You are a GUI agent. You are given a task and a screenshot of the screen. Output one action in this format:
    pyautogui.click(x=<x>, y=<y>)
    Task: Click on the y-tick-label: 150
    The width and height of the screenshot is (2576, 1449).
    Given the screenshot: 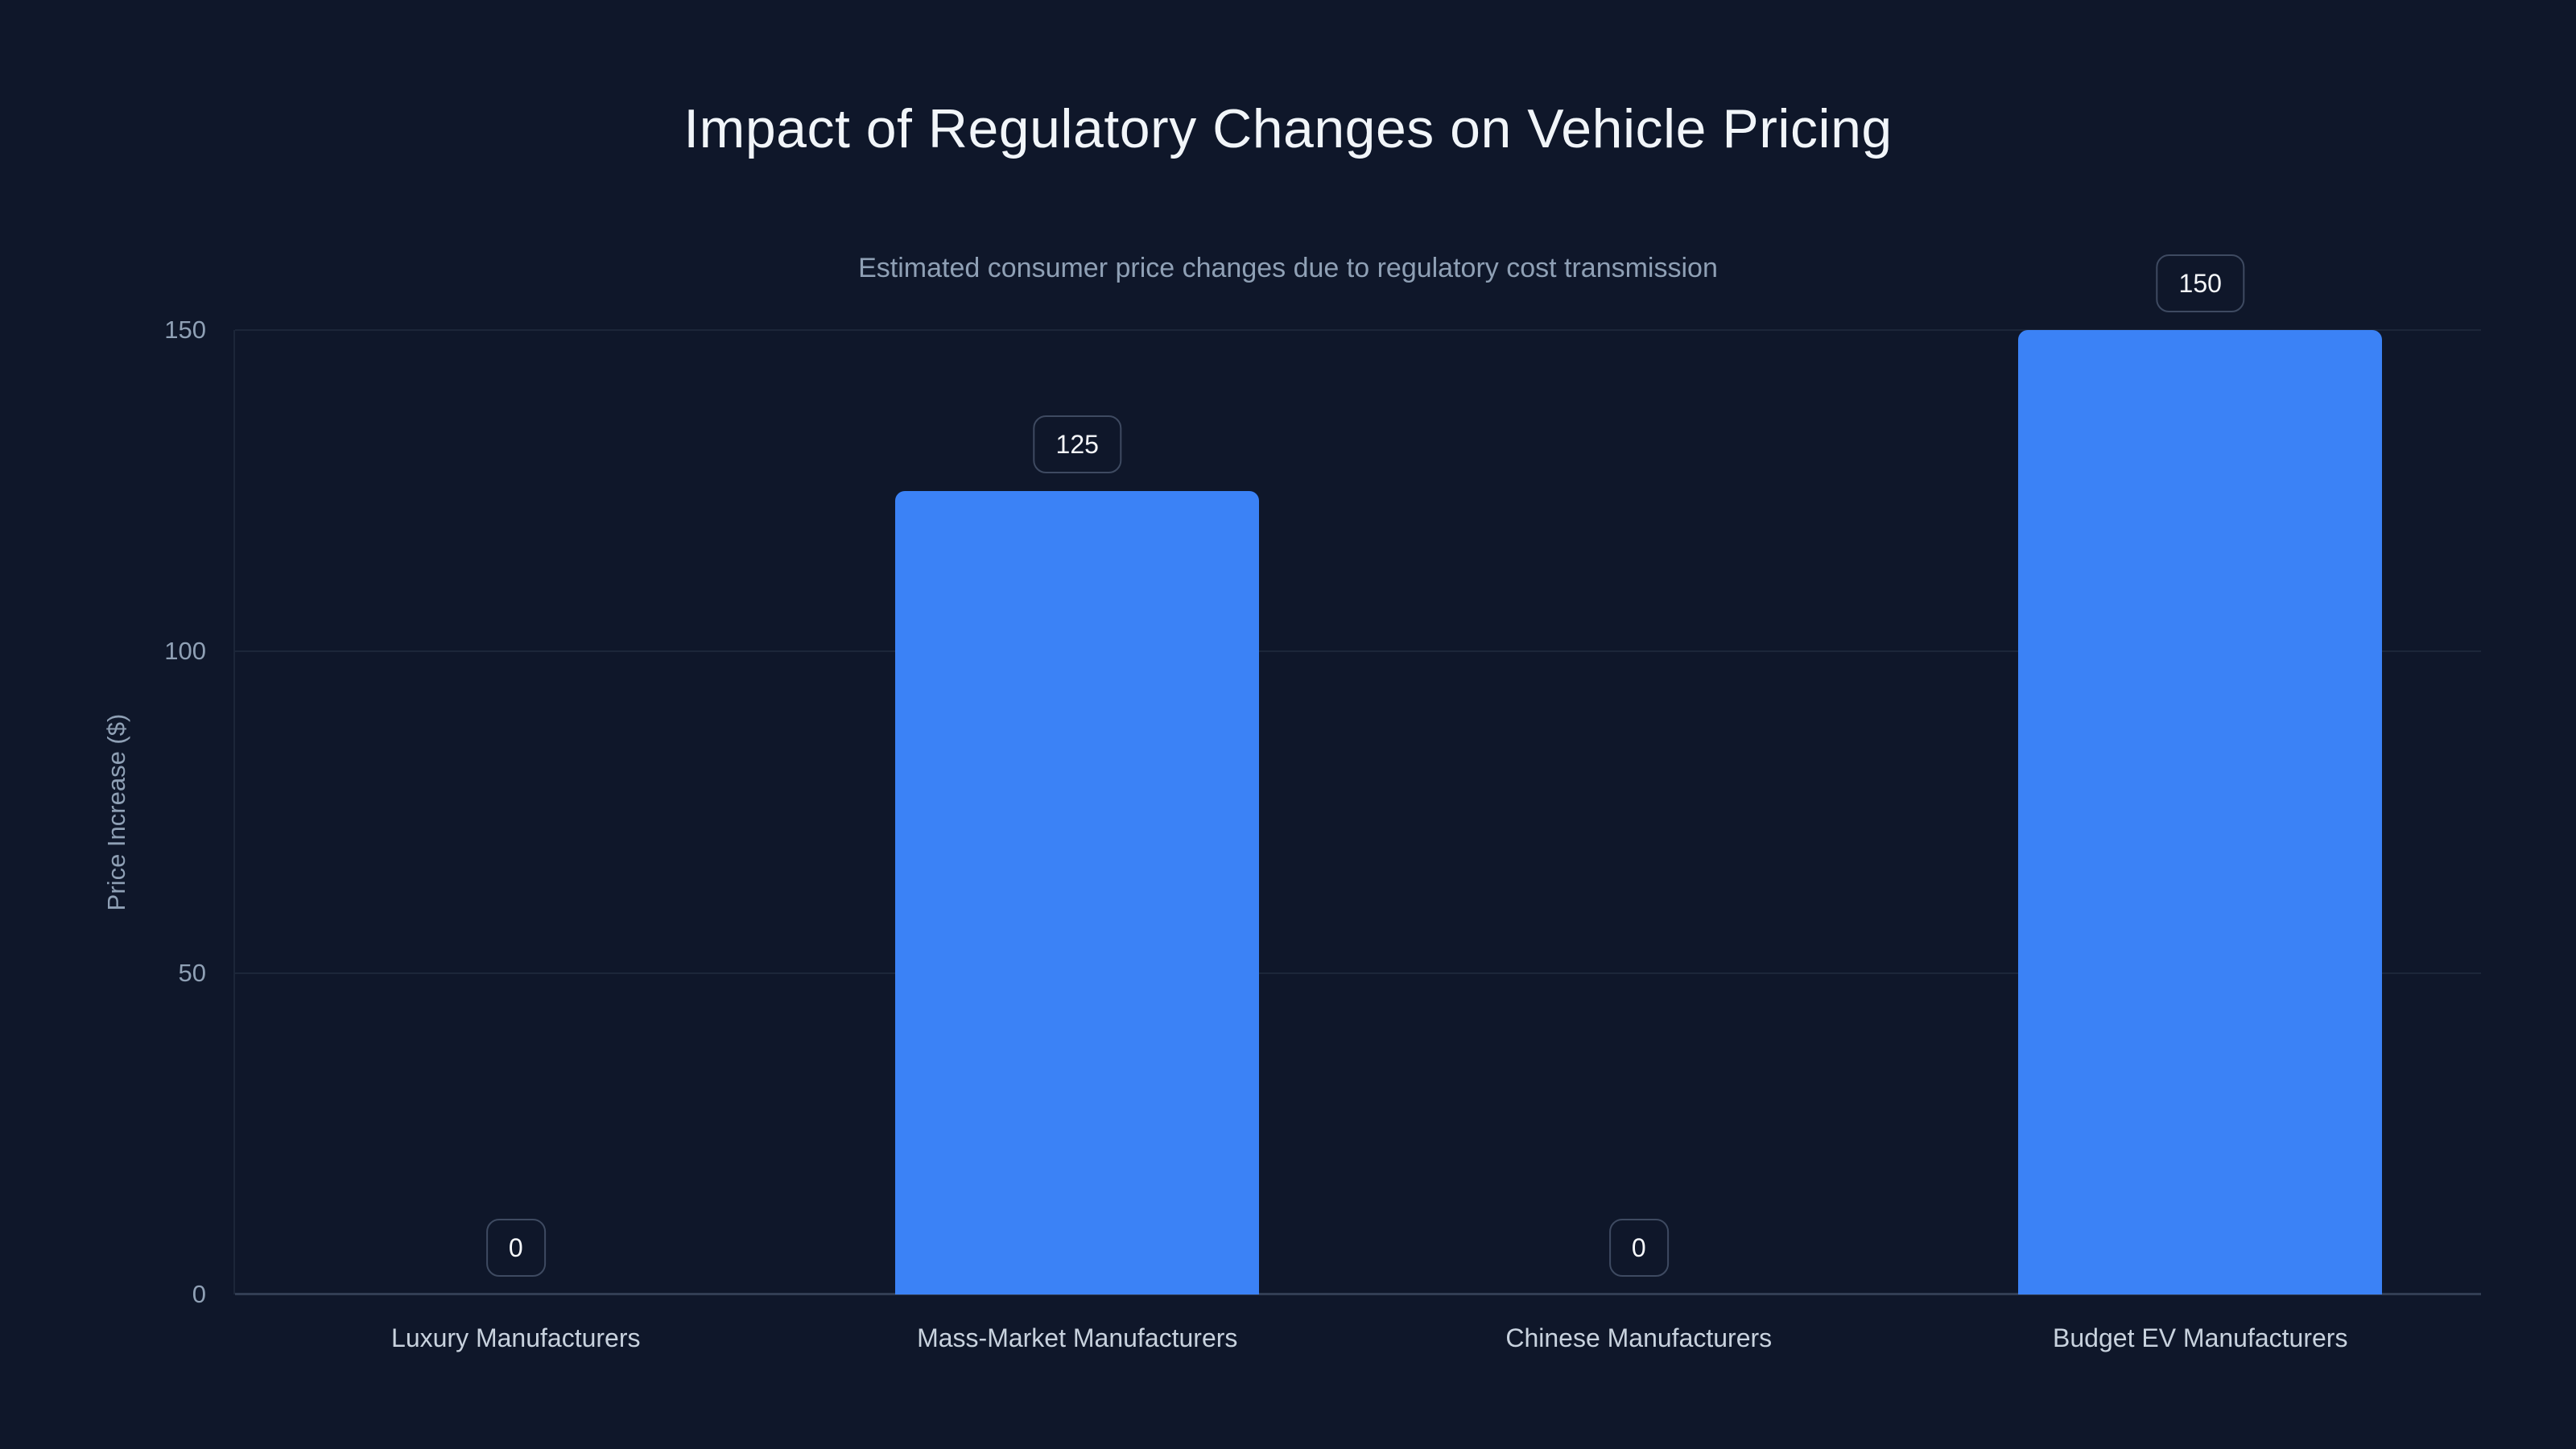 What is the action you would take?
    pyautogui.click(x=185, y=330)
    